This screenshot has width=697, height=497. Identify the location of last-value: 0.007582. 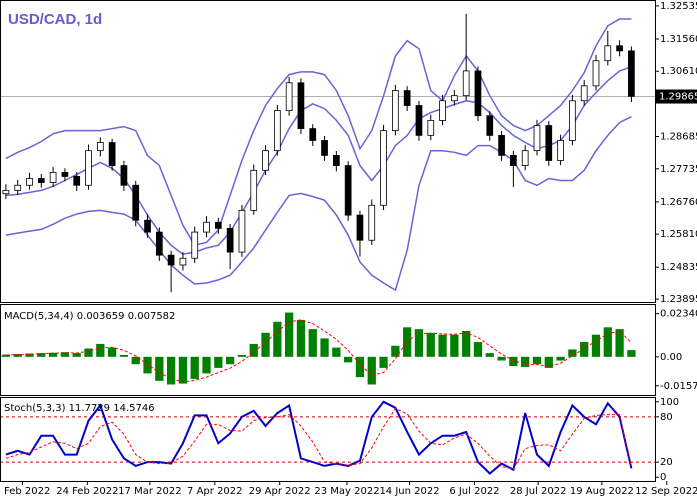
(152, 316).